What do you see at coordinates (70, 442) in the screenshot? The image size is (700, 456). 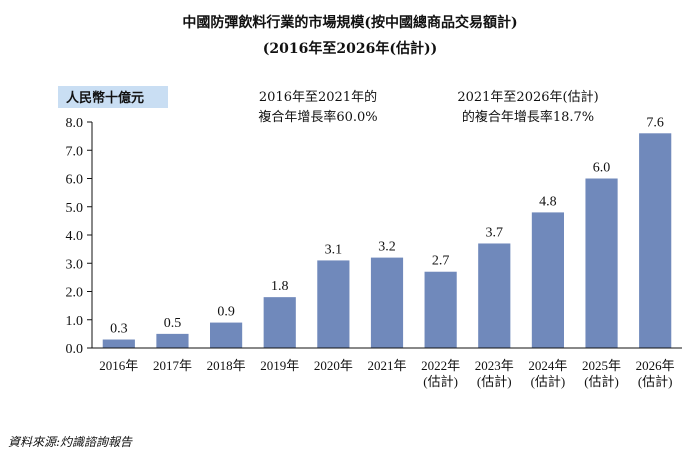 I see `source-note: 資料來源:灼識諮詢報告` at bounding box center [70, 442].